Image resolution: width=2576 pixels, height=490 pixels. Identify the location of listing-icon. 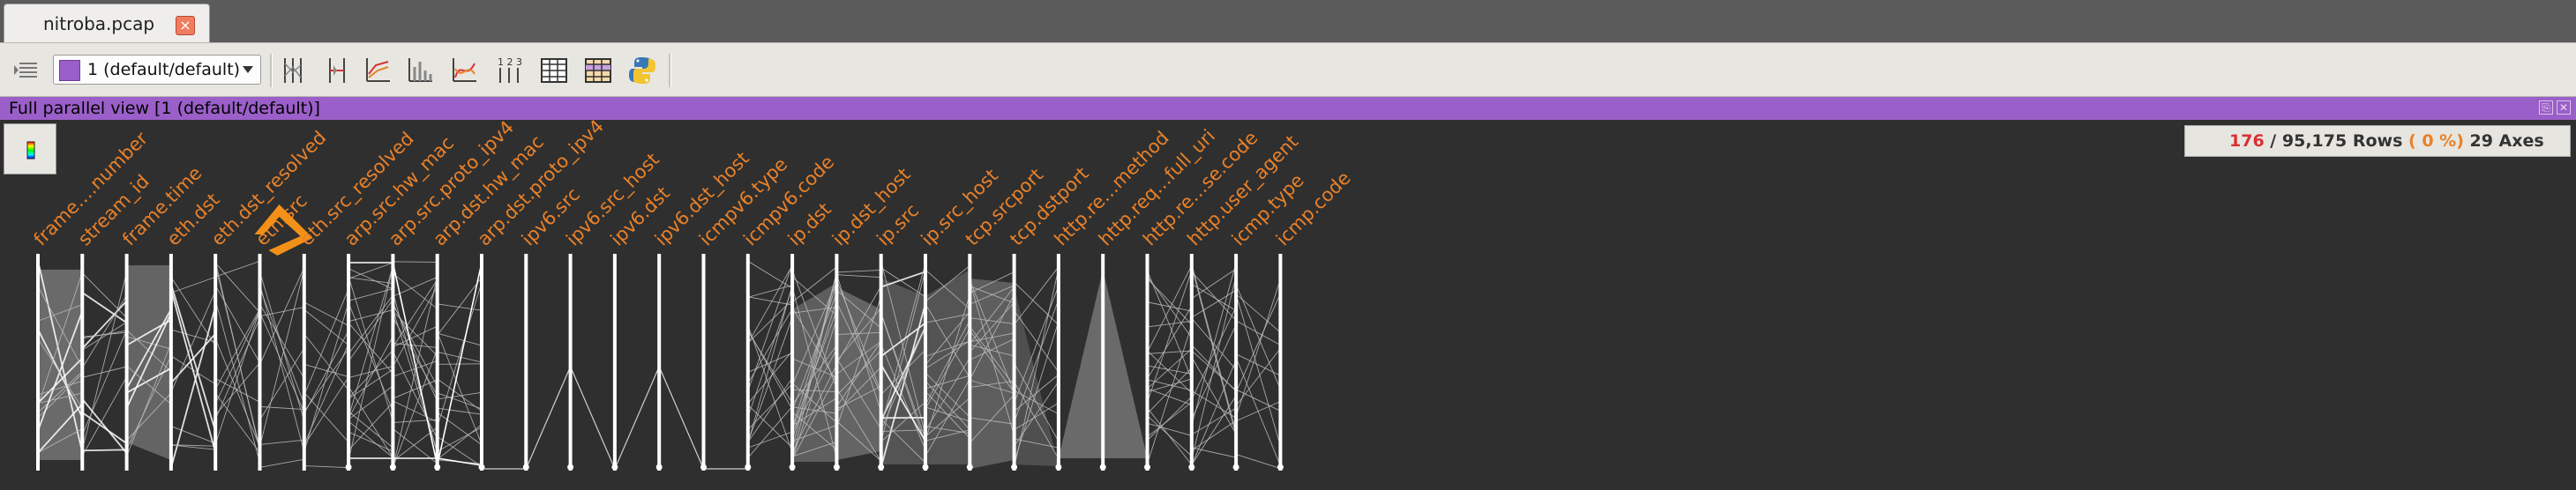
(554, 70).